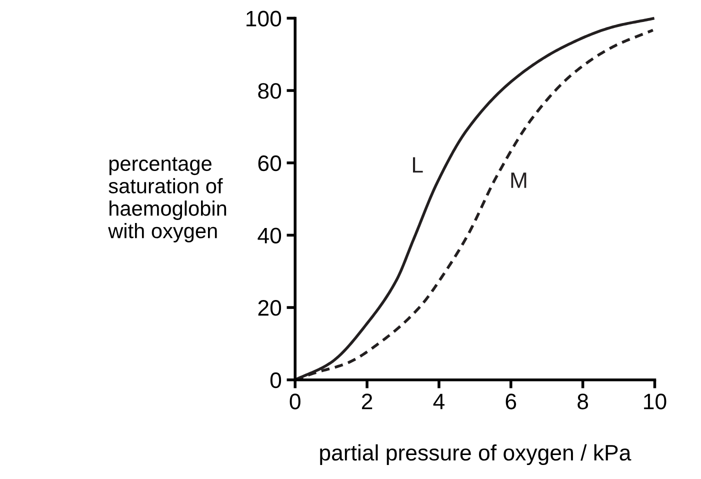 The height and width of the screenshot is (479, 701). I want to click on y-tick-label: 80, so click(270, 91).